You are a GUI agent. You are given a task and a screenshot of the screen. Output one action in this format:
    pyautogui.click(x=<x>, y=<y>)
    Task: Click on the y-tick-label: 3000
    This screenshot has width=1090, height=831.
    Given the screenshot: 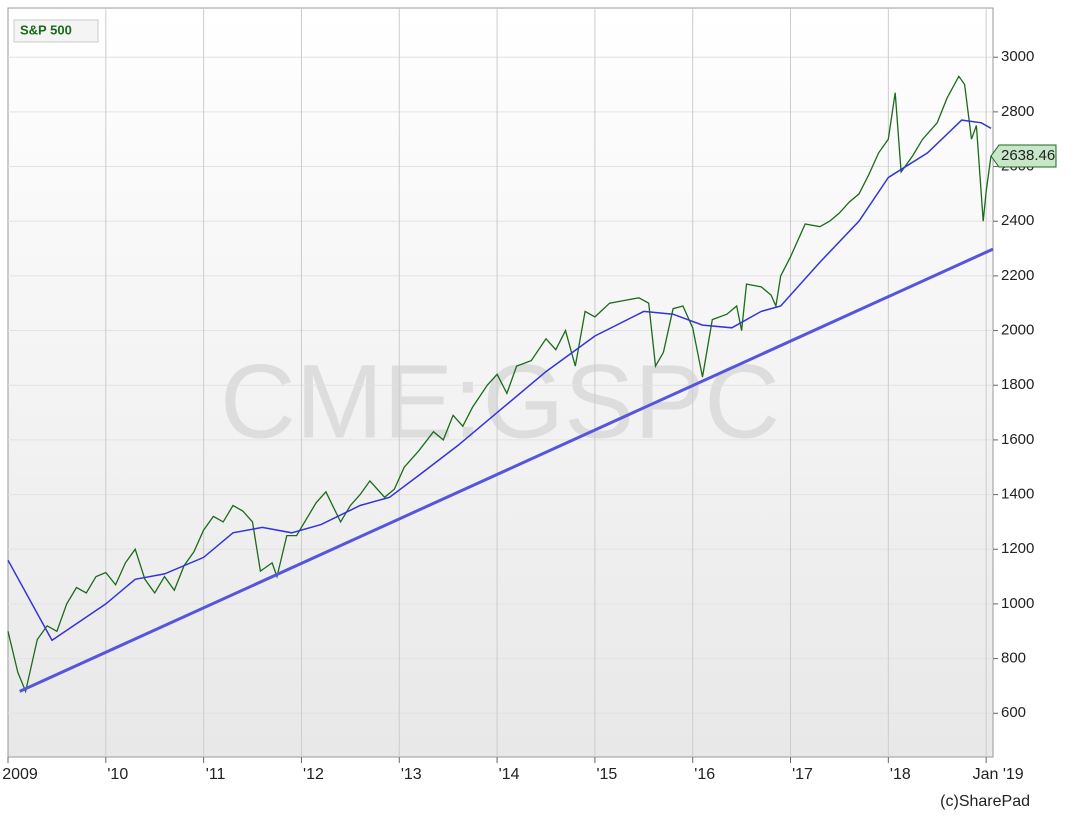 What is the action you would take?
    pyautogui.click(x=1017, y=56)
    